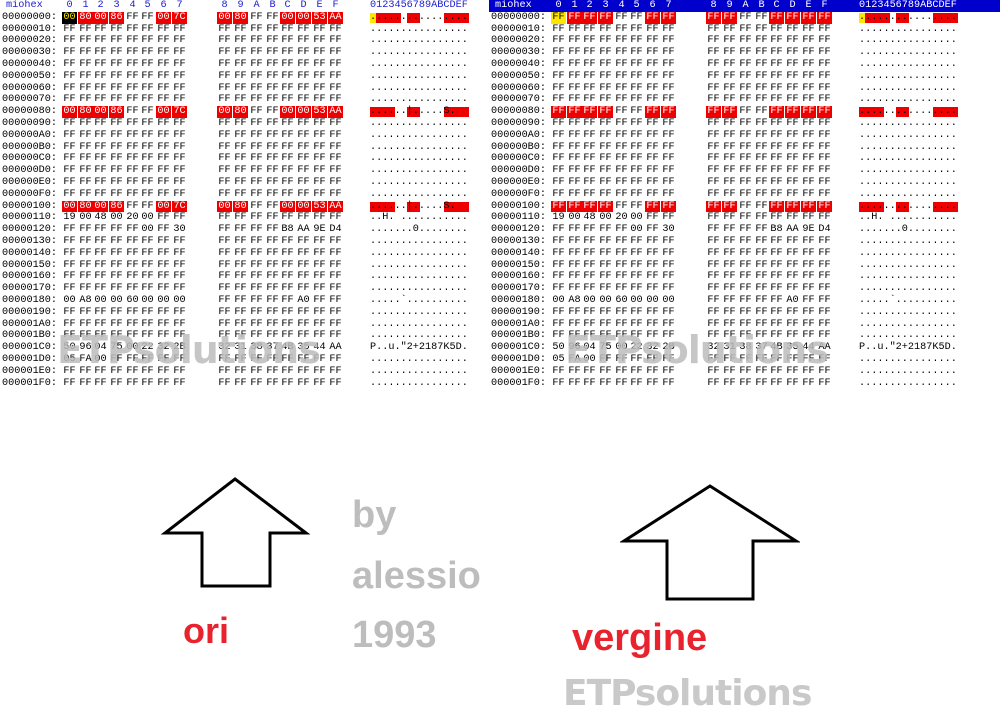 The image size is (1000, 718). Describe the element at coordinates (240, 112) in the screenshot. I see `hex-byte: 80` at that location.